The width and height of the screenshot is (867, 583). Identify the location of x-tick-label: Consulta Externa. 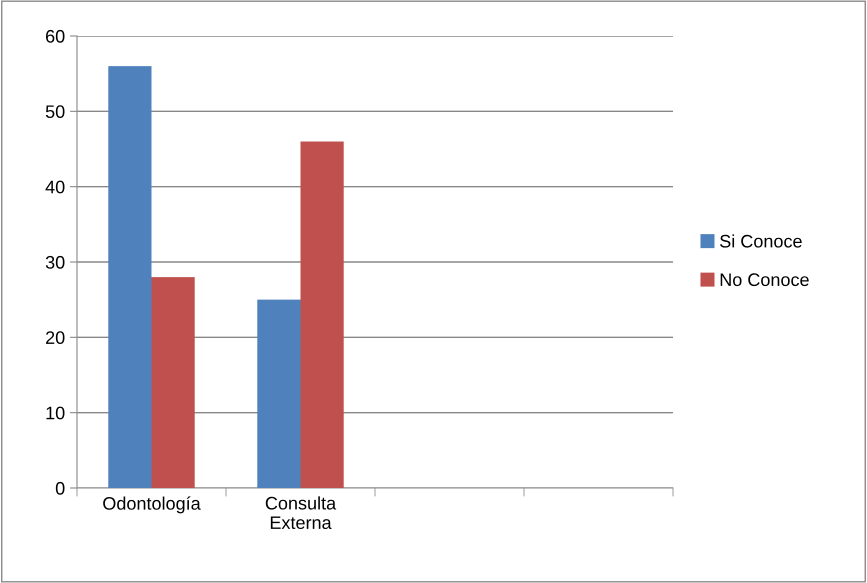
(301, 513).